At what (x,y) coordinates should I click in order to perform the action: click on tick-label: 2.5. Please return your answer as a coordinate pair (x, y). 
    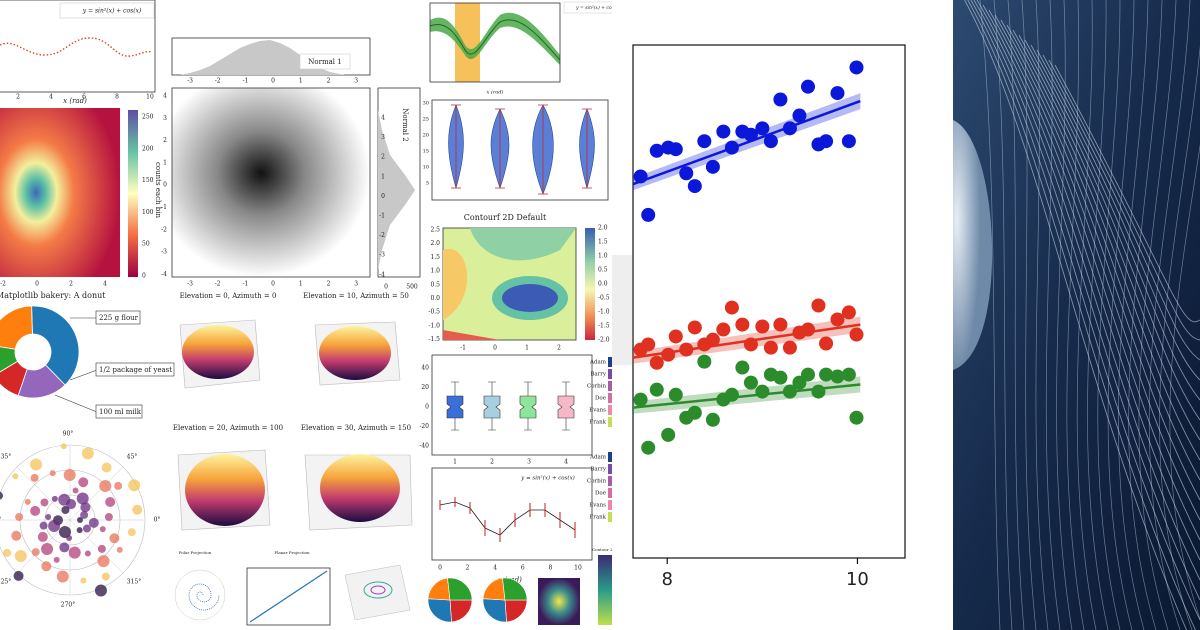
    Looking at the image, I should click on (435, 230).